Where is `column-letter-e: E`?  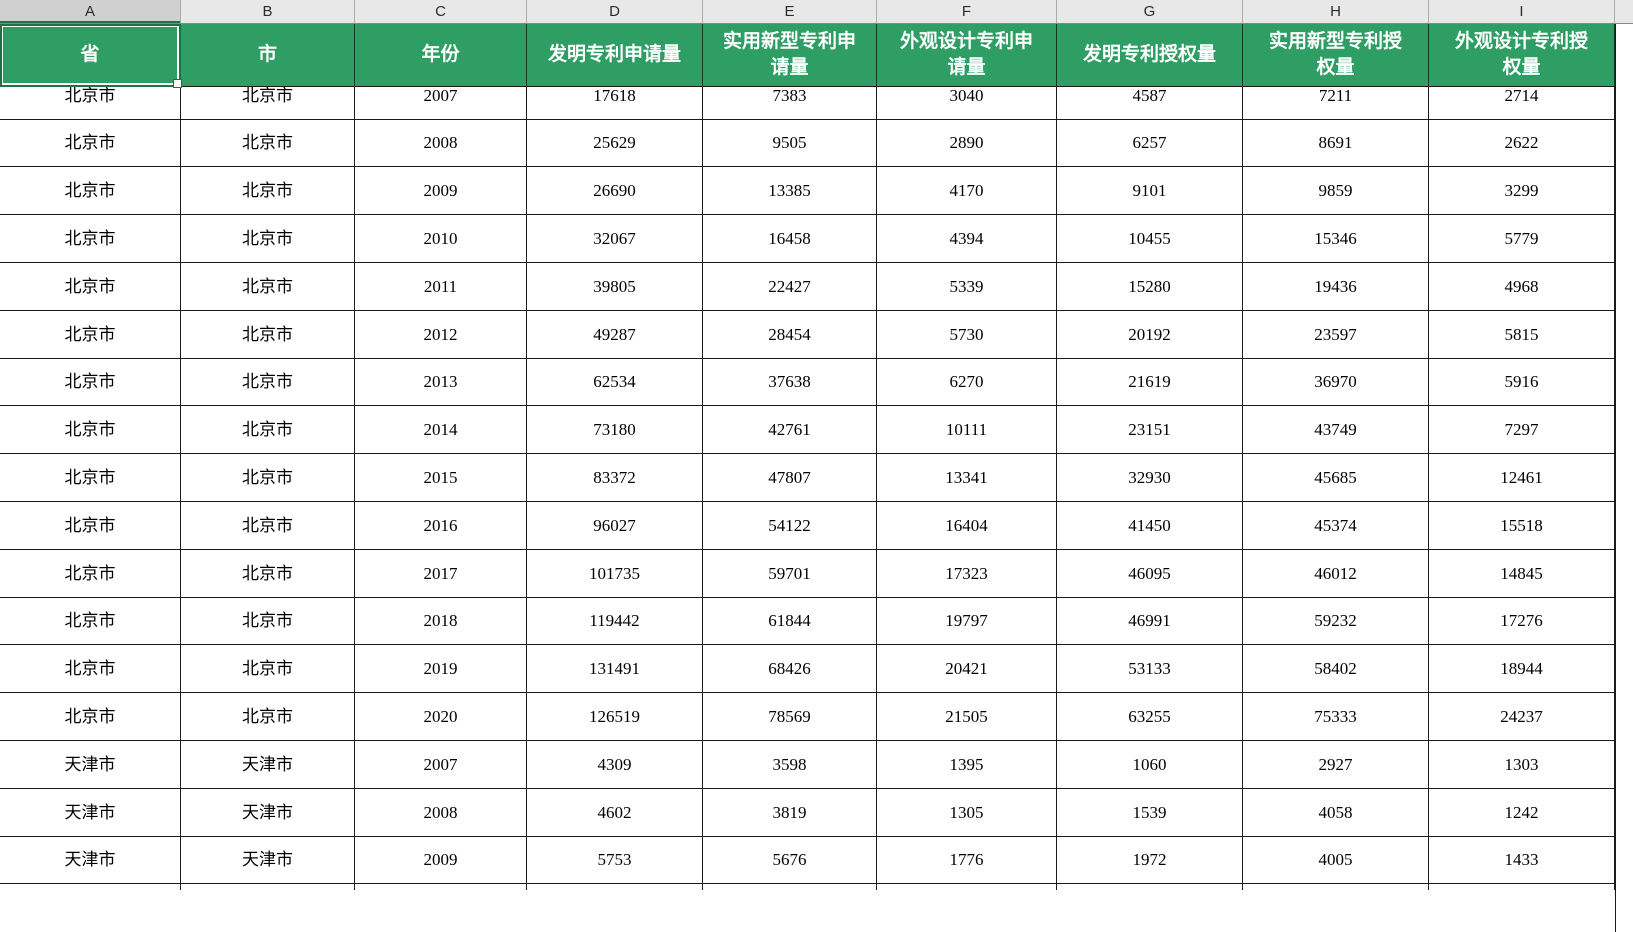 column-letter-e: E is located at coordinates (790, 11).